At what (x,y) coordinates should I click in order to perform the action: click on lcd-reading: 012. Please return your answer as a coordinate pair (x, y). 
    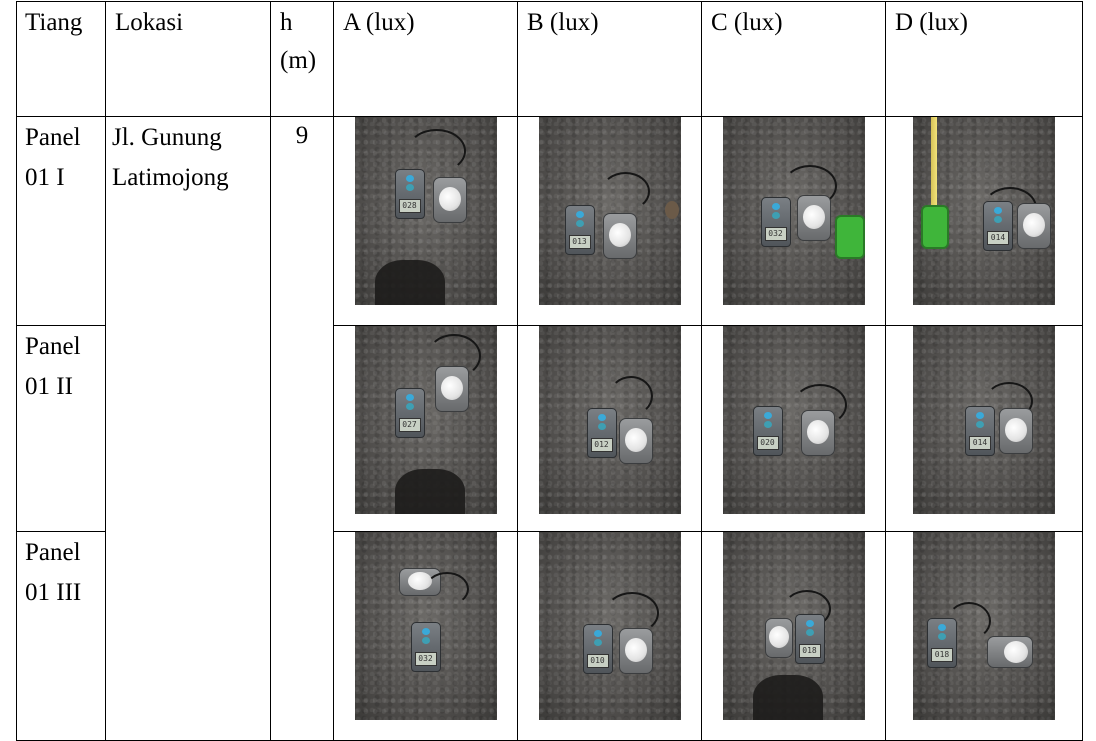
    Looking at the image, I should click on (601, 445).